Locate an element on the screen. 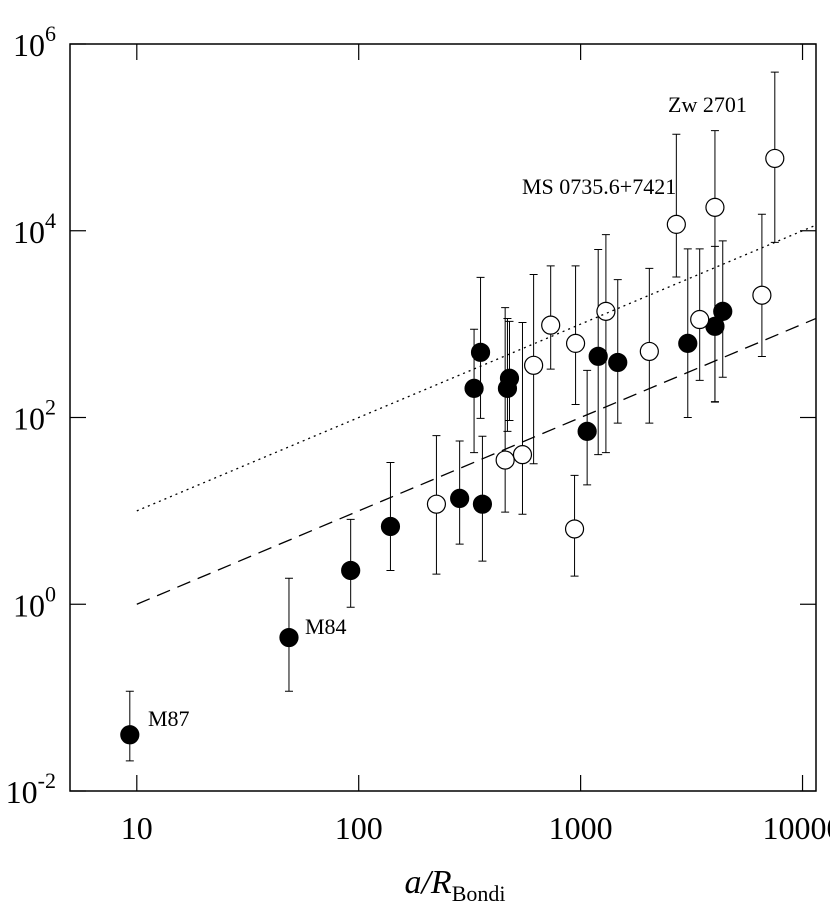 The height and width of the screenshot is (923, 830). annotation: Zw 2701 is located at coordinates (707, 104).